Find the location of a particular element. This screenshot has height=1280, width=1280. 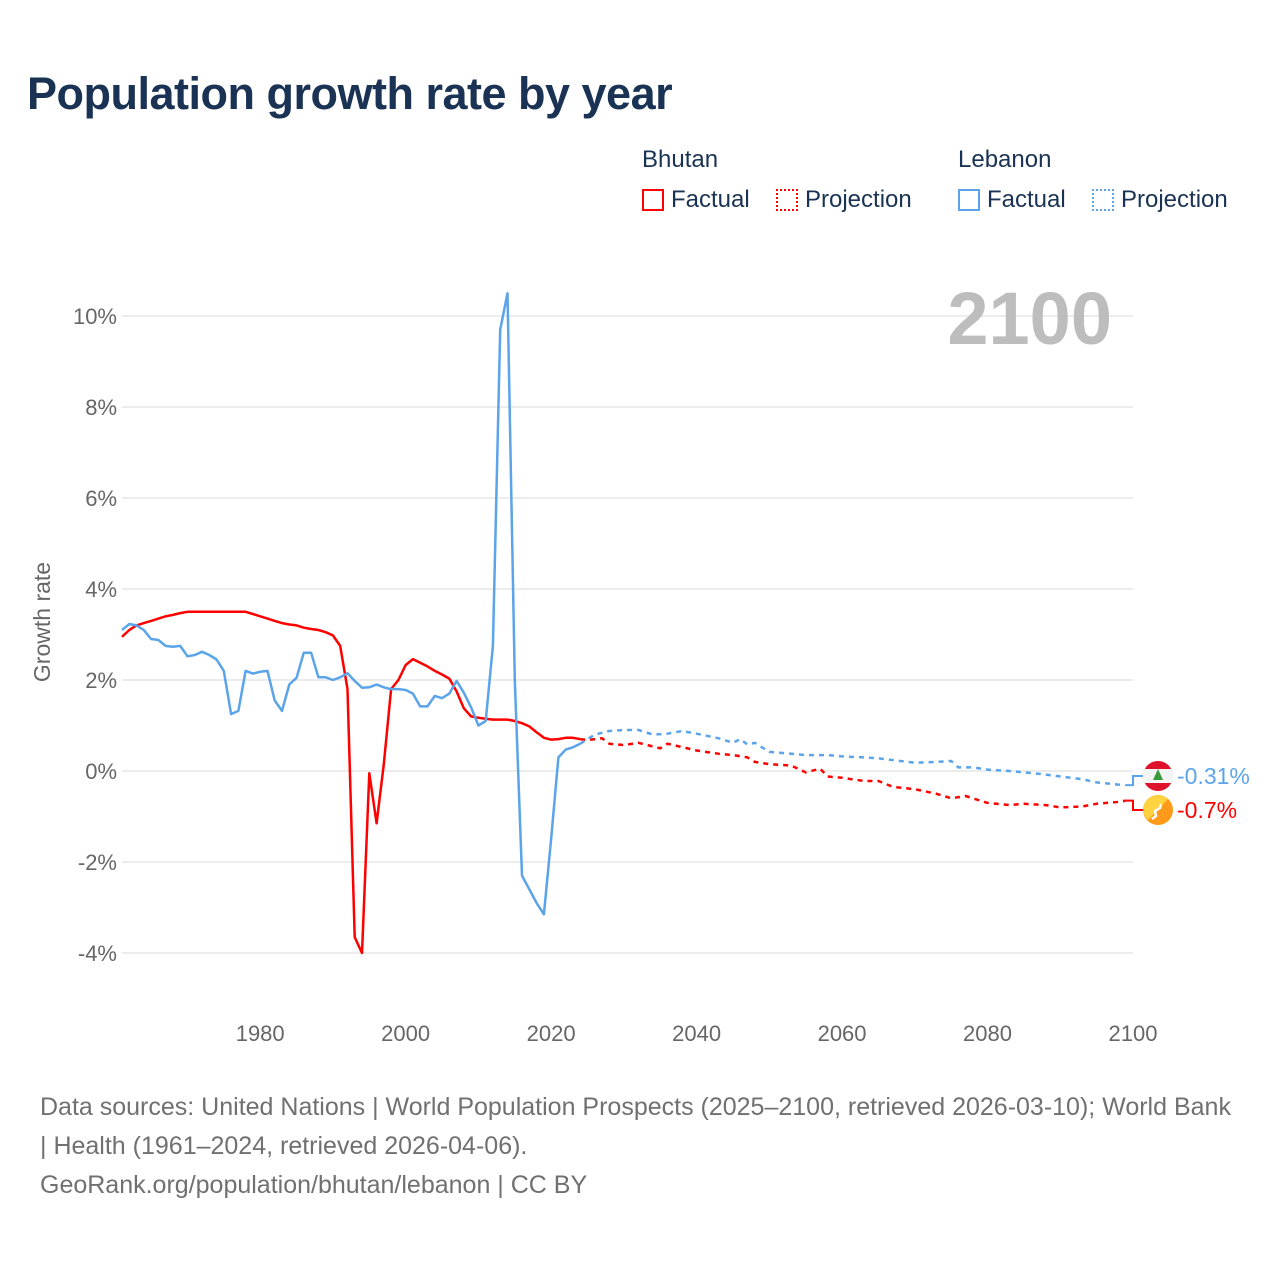

flag-yellow is located at coordinates (1155, 807).